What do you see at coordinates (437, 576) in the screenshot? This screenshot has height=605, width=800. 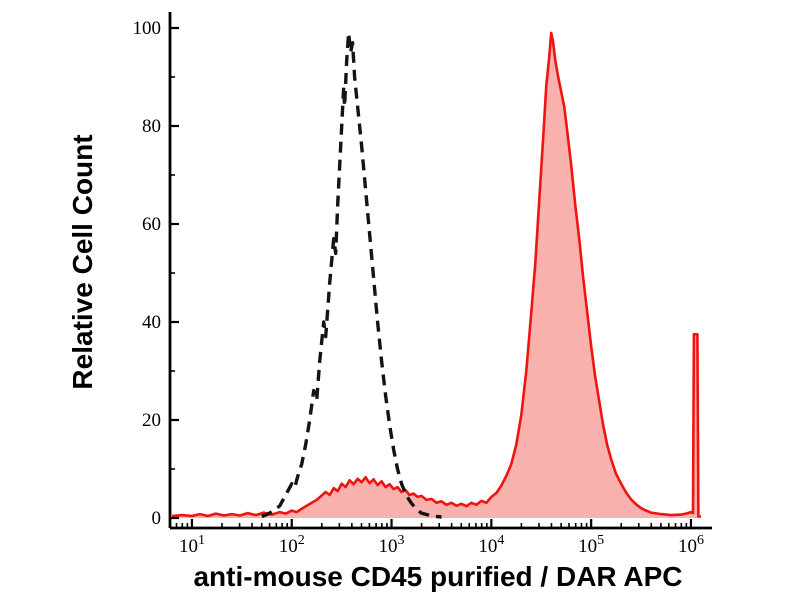 I see `x-axis-title: anti-mouse CD45 purified / DAR APC` at bounding box center [437, 576].